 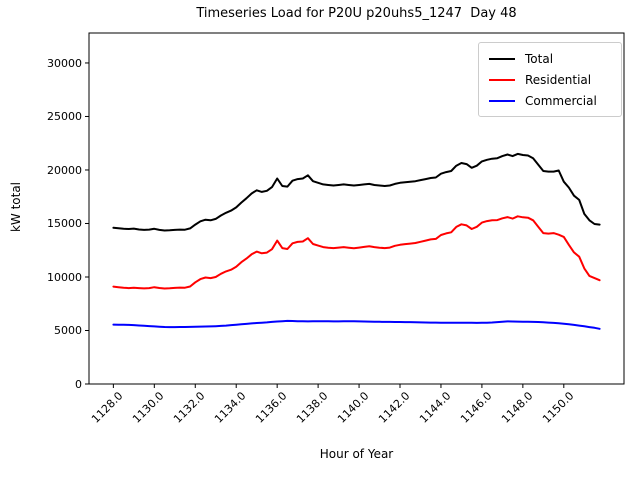 I want to click on y-tick-label: 0, so click(x=78, y=384).